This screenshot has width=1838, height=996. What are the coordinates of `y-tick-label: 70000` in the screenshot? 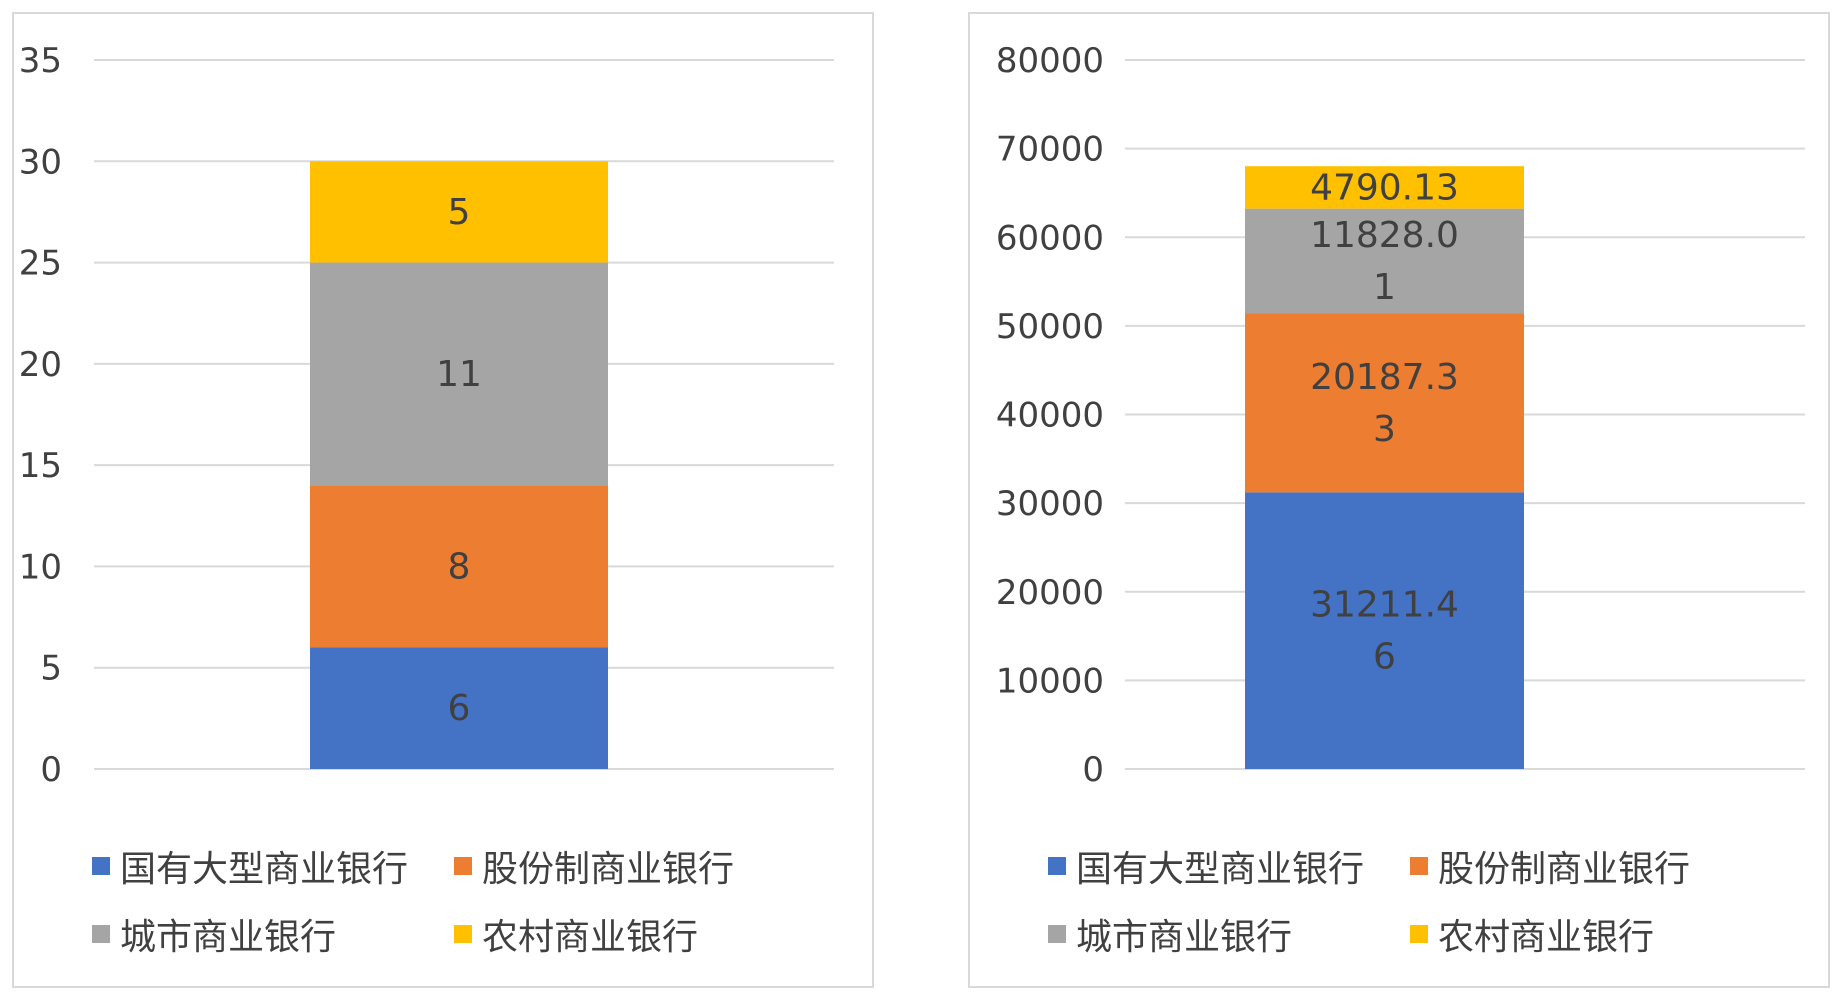 It's located at (1050, 150).